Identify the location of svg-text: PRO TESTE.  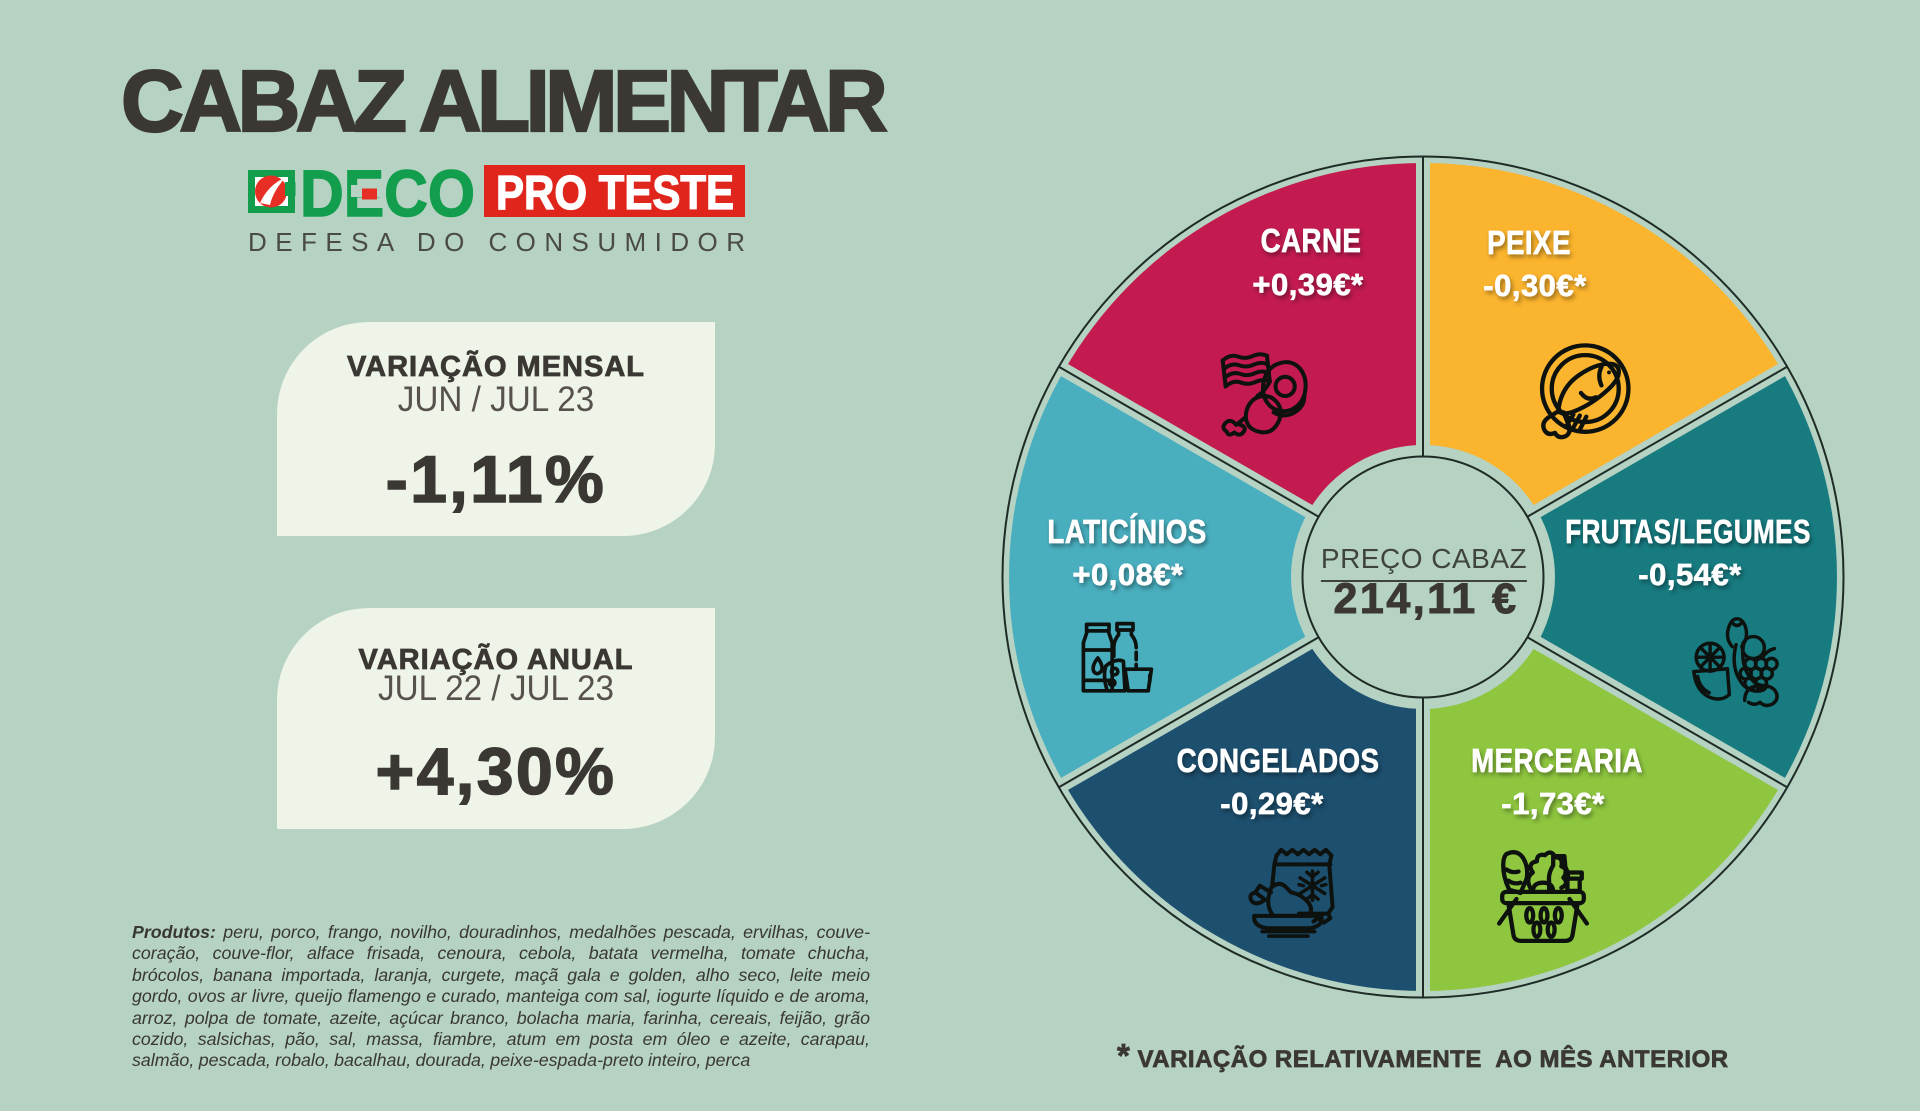
(615, 193).